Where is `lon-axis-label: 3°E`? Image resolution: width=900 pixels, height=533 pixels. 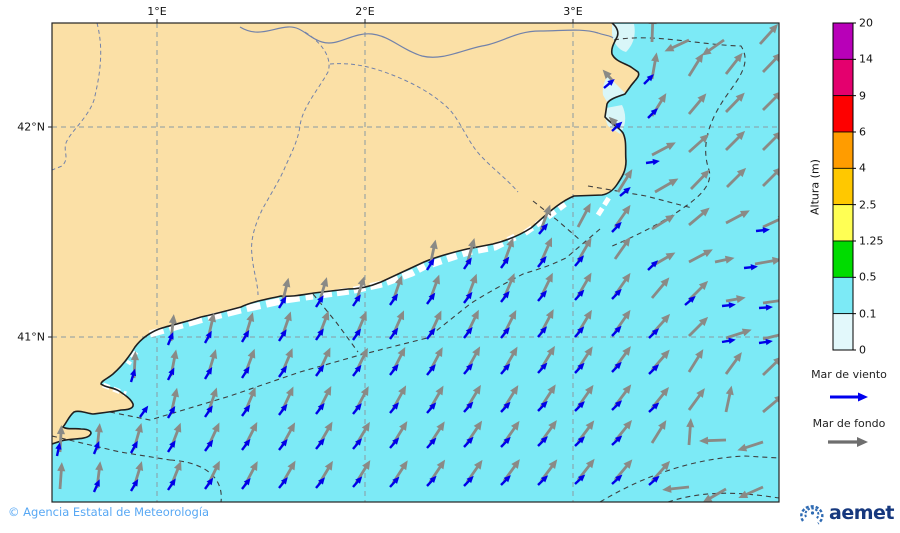 lon-axis-label: 3°E is located at coordinates (573, 11).